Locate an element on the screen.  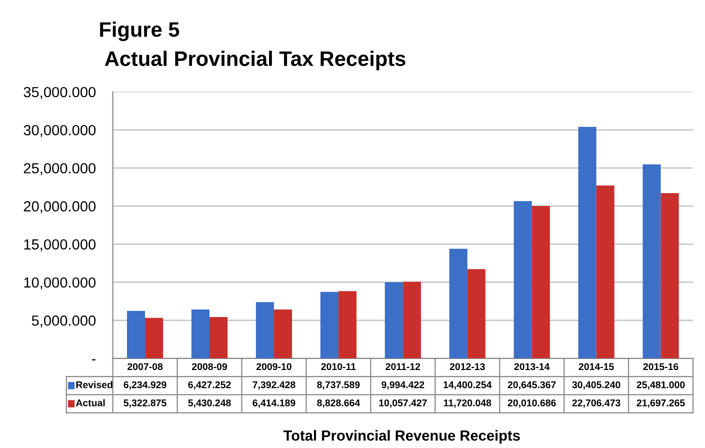
chart-subtitle: Actual Provincial Tax Receipts is located at coordinates (255, 60).